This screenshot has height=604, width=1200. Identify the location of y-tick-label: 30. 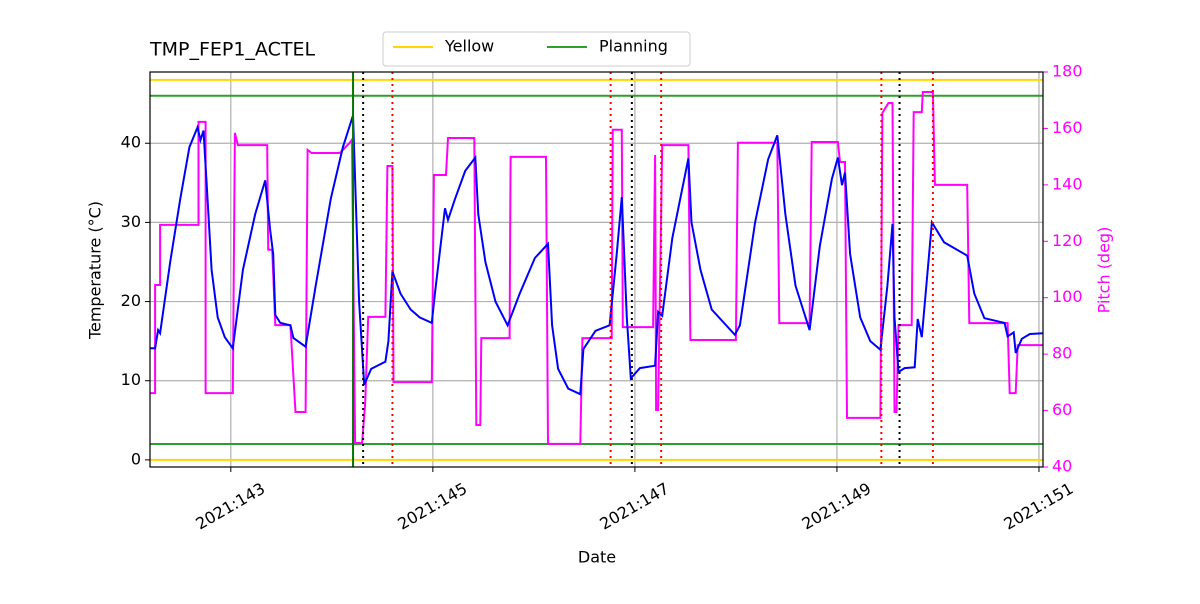
(131, 221).